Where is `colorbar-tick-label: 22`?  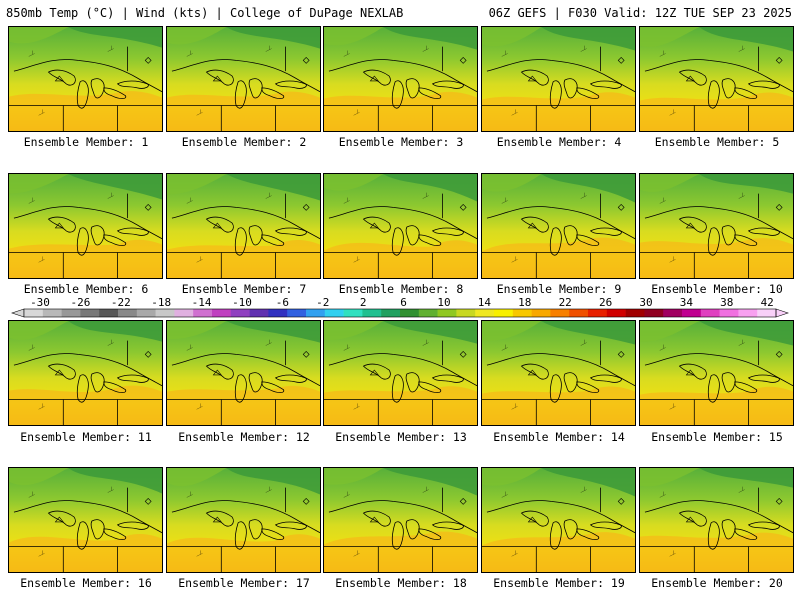
colorbar-tick-label: 22 is located at coordinates (565, 302).